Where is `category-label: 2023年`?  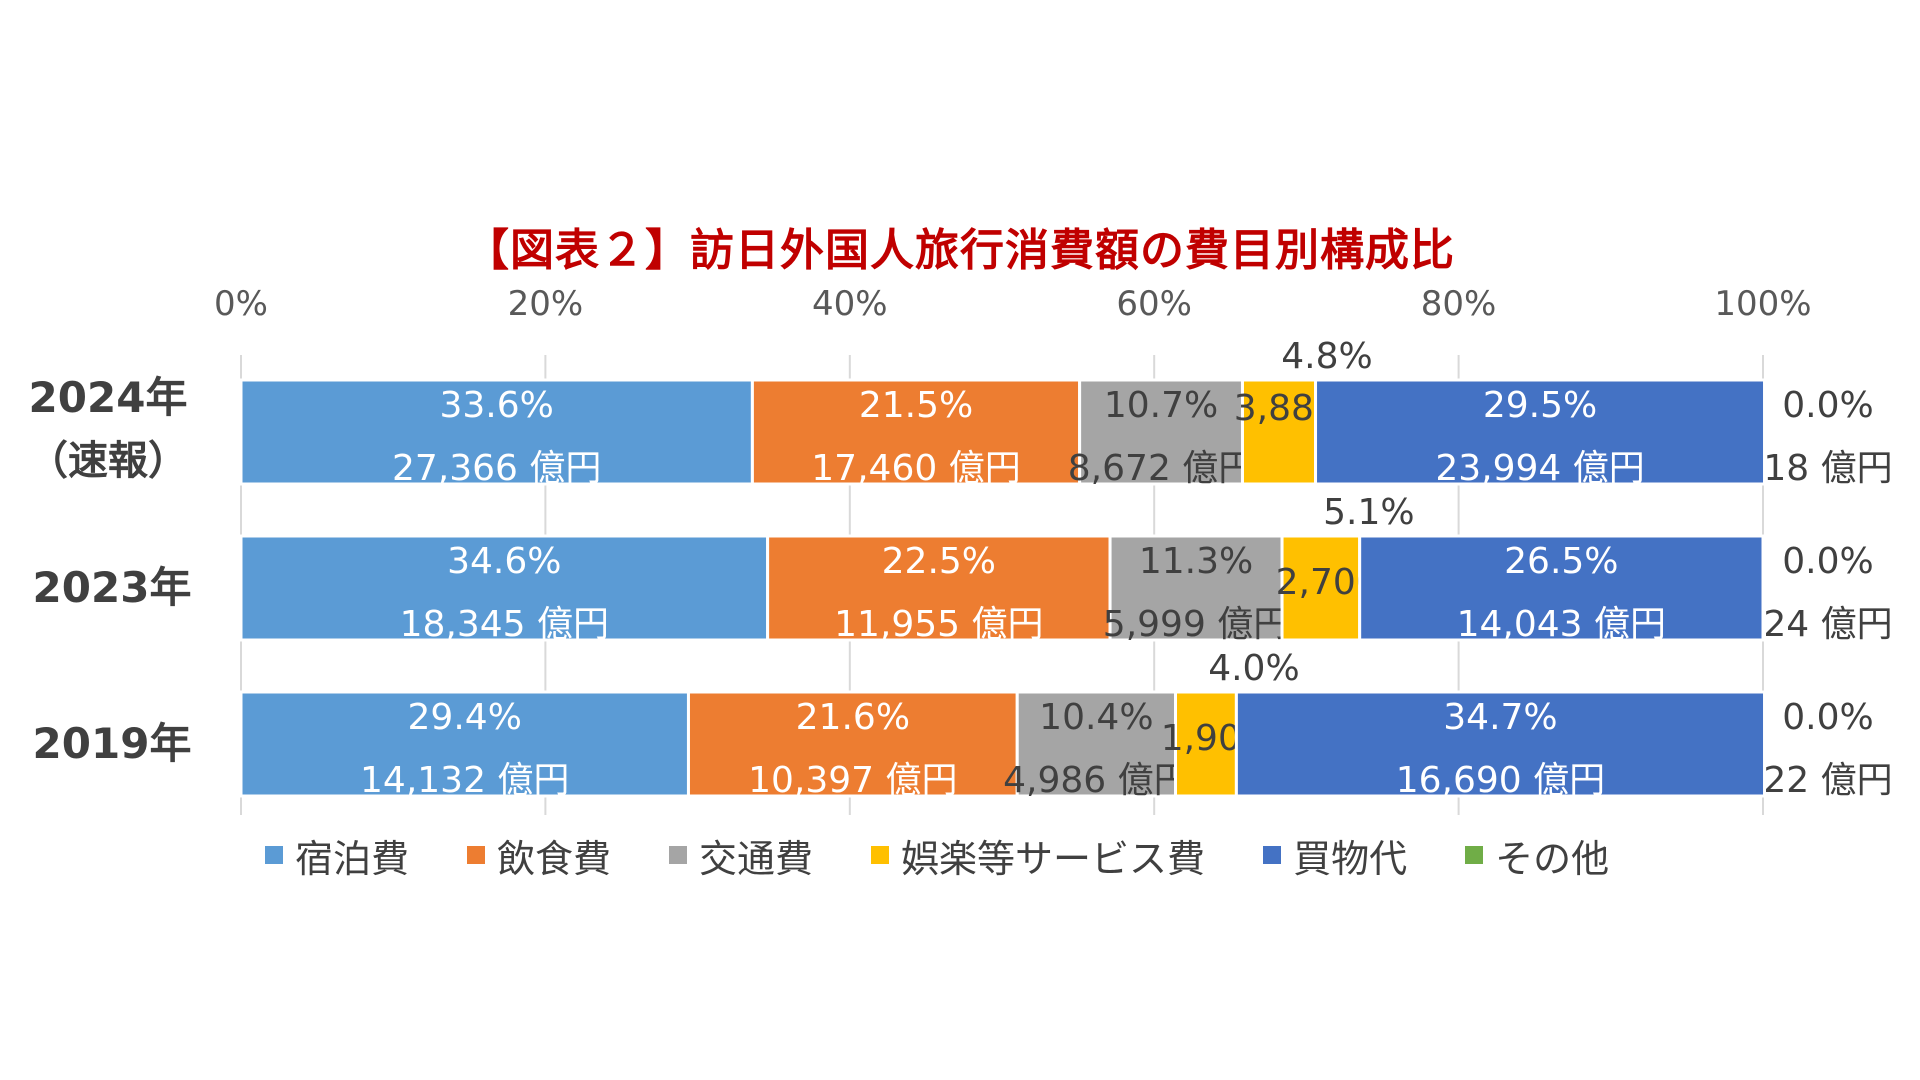 category-label: 2023年 is located at coordinates (112, 587).